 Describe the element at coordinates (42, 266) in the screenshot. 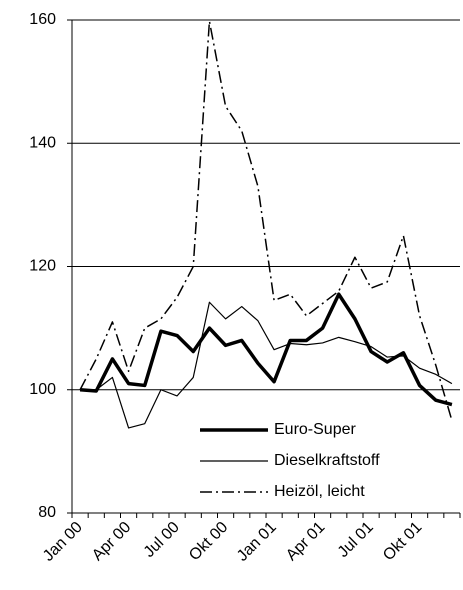

I see `y-tick-label: 120` at that location.